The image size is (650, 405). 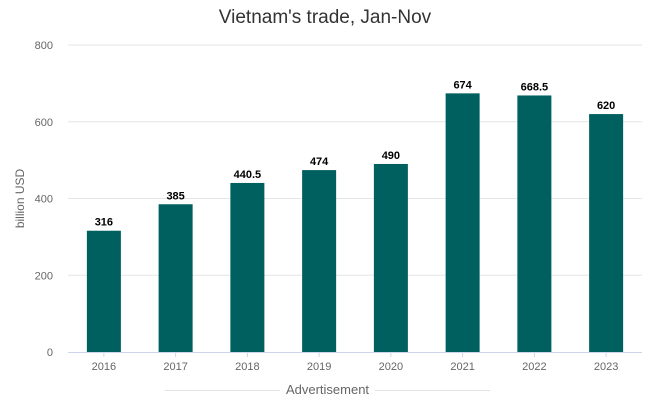 What do you see at coordinates (535, 87) in the screenshot?
I see `data-label: 668.5` at bounding box center [535, 87].